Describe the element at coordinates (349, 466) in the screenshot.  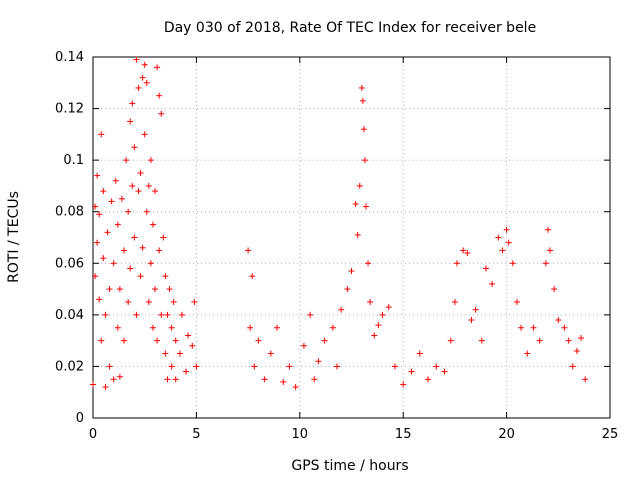
I see `x-axis-title: GPS time / hours` at that location.